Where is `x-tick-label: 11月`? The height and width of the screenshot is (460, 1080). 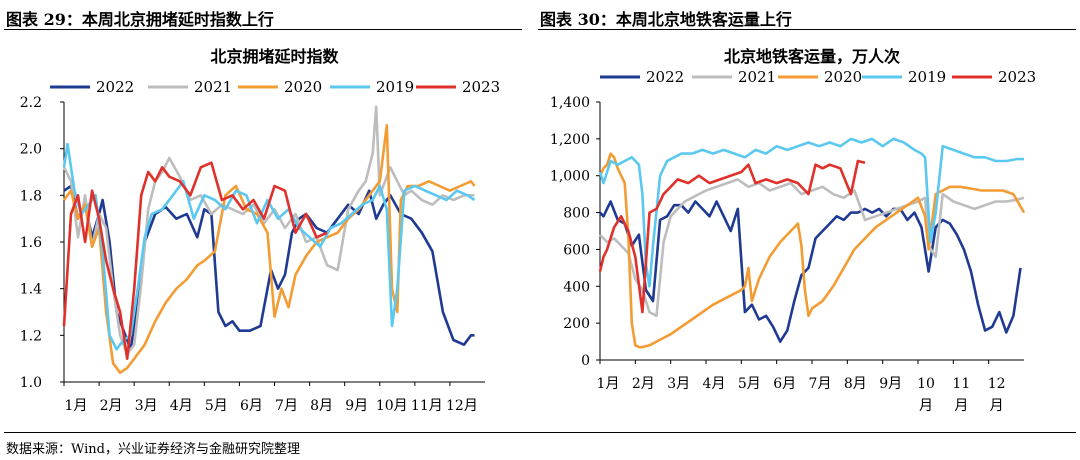
x-tick-label: 11月 is located at coordinates (427, 406).